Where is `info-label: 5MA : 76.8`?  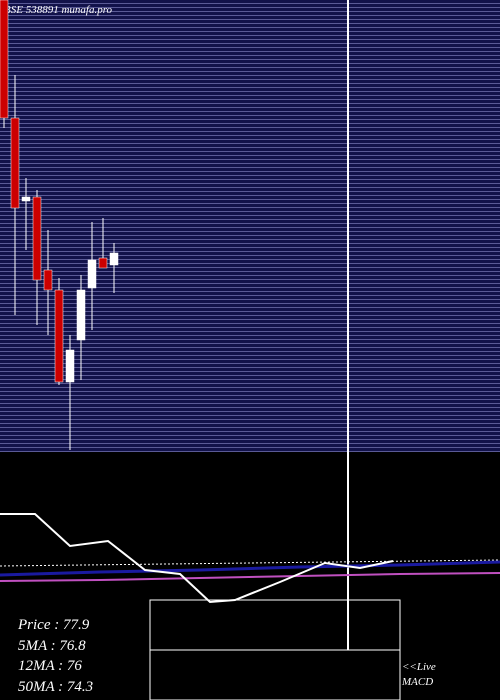
info-label: 5MA : 76.8 is located at coordinates (52, 646).